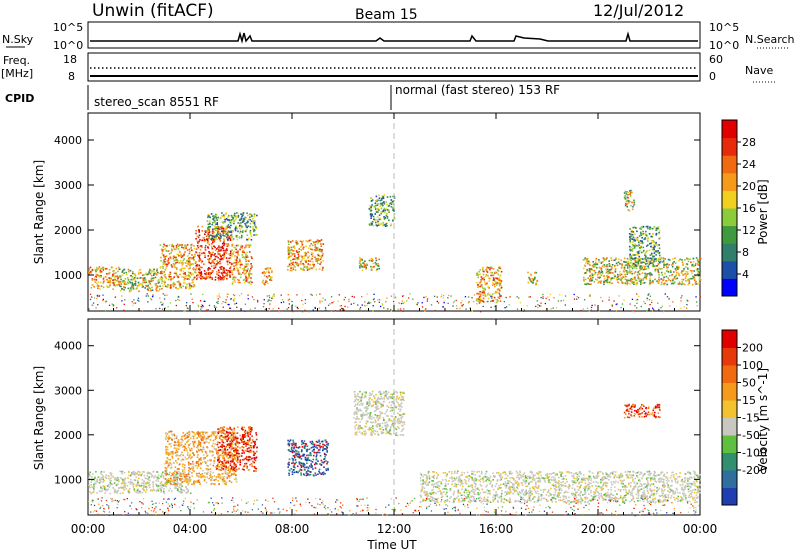  What do you see at coordinates (39, 212) in the screenshot?
I see `power-ylabel: Slant Range [km]` at bounding box center [39, 212].